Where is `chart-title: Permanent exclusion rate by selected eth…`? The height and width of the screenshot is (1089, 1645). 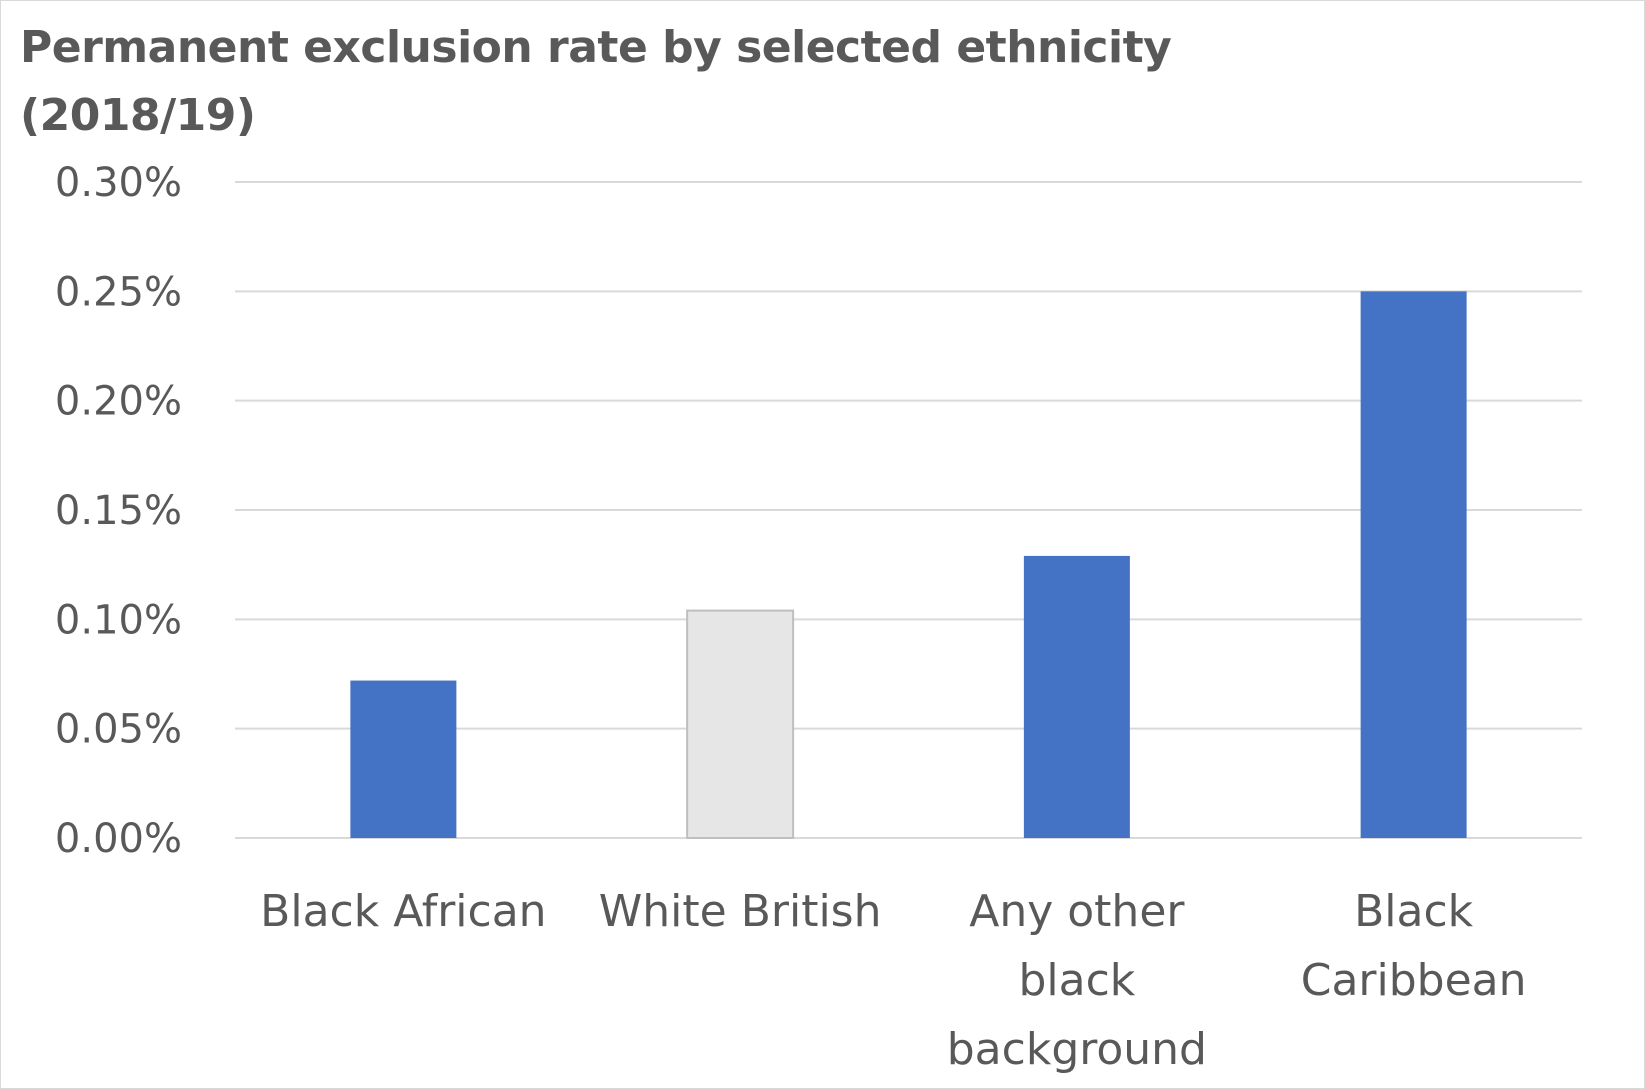 chart-title: Permanent exclusion rate by selected eth… is located at coordinates (596, 81).